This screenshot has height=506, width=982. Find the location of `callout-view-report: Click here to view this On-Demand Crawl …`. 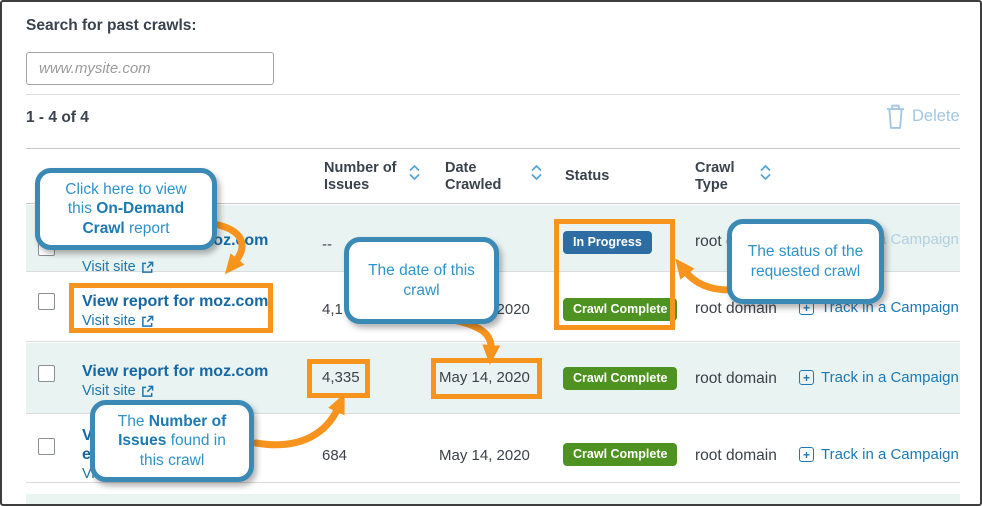

callout-view-report: Click here to view this On-Demand Crawl … is located at coordinates (126, 209).